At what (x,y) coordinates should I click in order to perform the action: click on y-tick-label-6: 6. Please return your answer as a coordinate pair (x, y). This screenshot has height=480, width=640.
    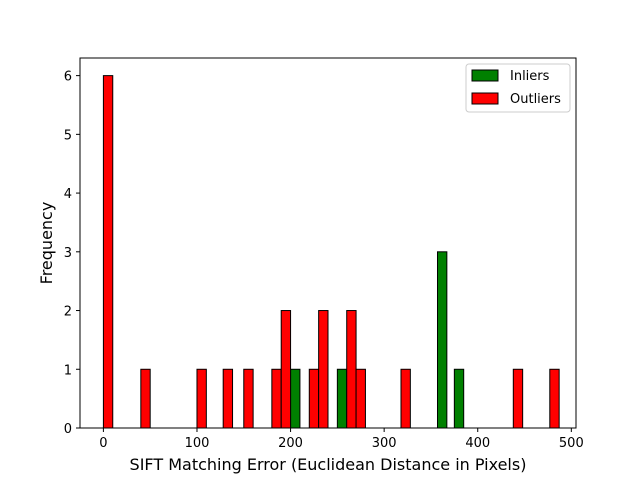
    Looking at the image, I should click on (68, 77).